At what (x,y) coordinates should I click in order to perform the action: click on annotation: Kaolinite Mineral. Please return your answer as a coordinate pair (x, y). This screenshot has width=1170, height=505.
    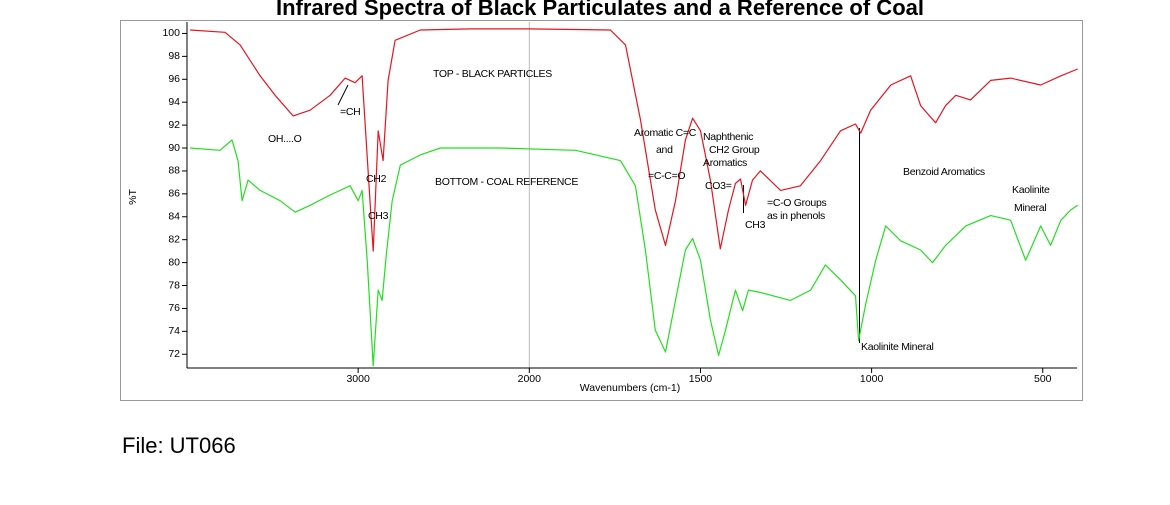
    Looking at the image, I should click on (897, 347).